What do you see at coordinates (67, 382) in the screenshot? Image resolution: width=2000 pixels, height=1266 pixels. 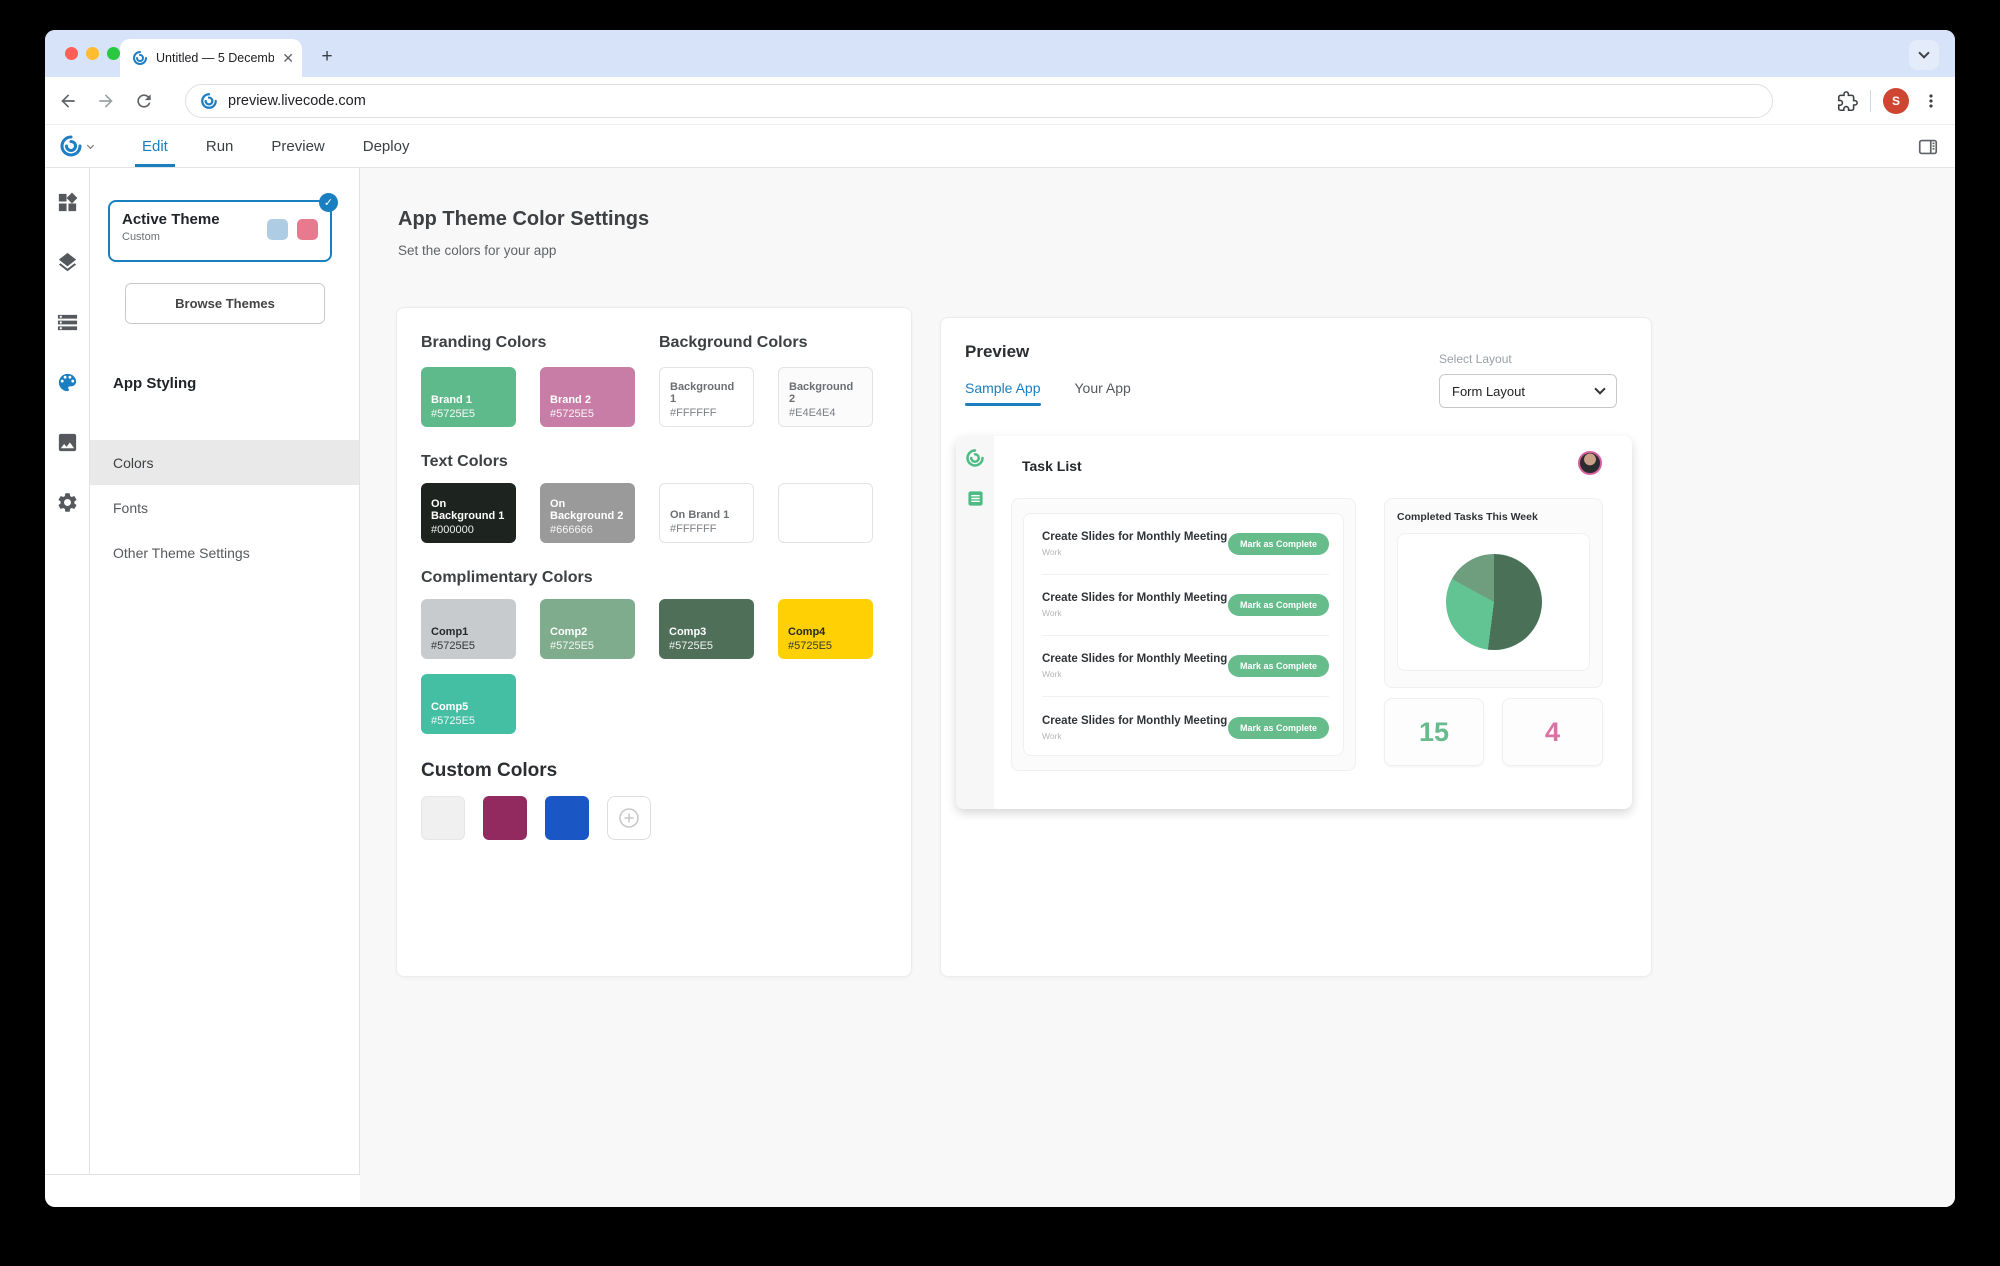 I see `theme-palette-icon` at bounding box center [67, 382].